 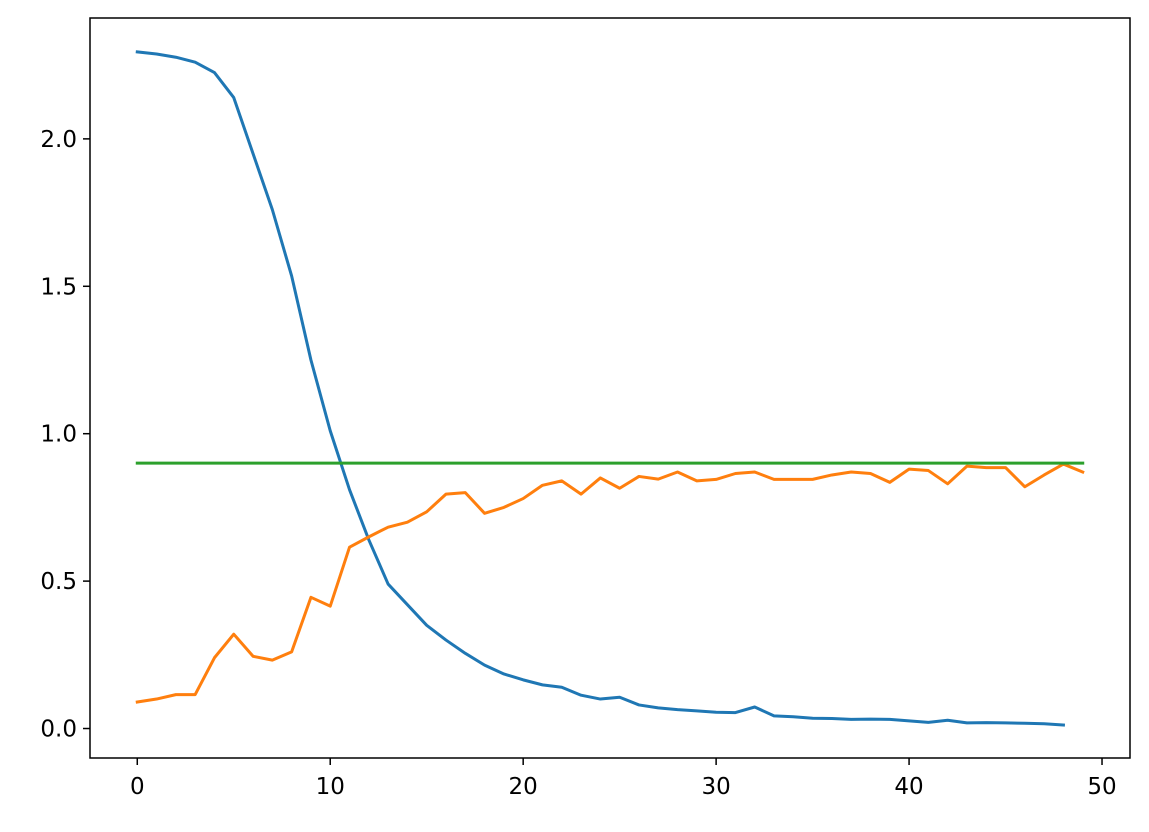 What do you see at coordinates (137, 787) in the screenshot?
I see `x-tick-label: 0` at bounding box center [137, 787].